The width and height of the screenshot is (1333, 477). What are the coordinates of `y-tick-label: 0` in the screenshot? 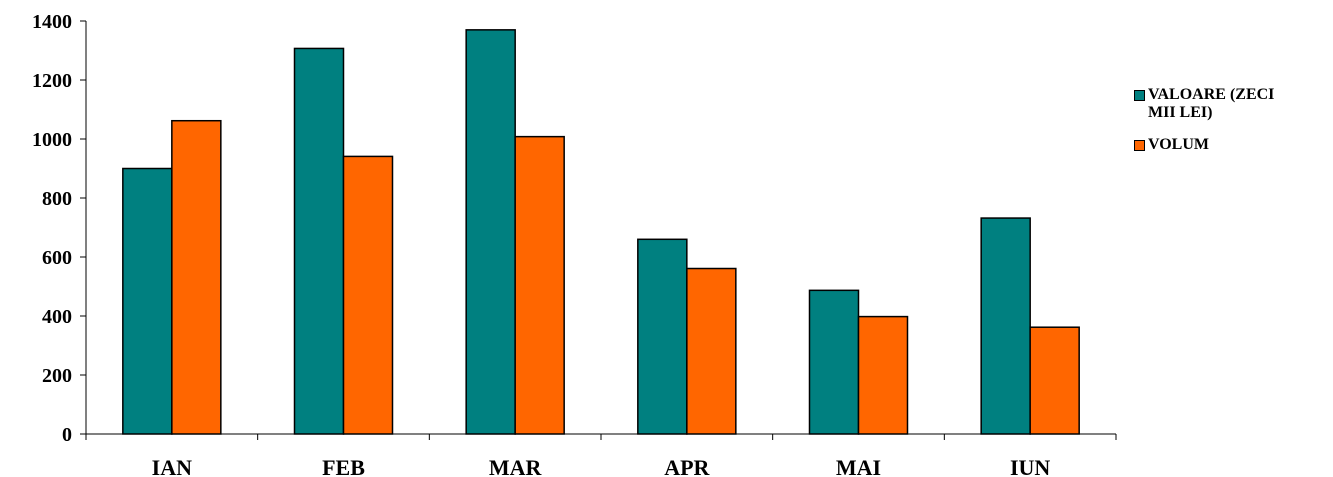 It's located at (67, 435).